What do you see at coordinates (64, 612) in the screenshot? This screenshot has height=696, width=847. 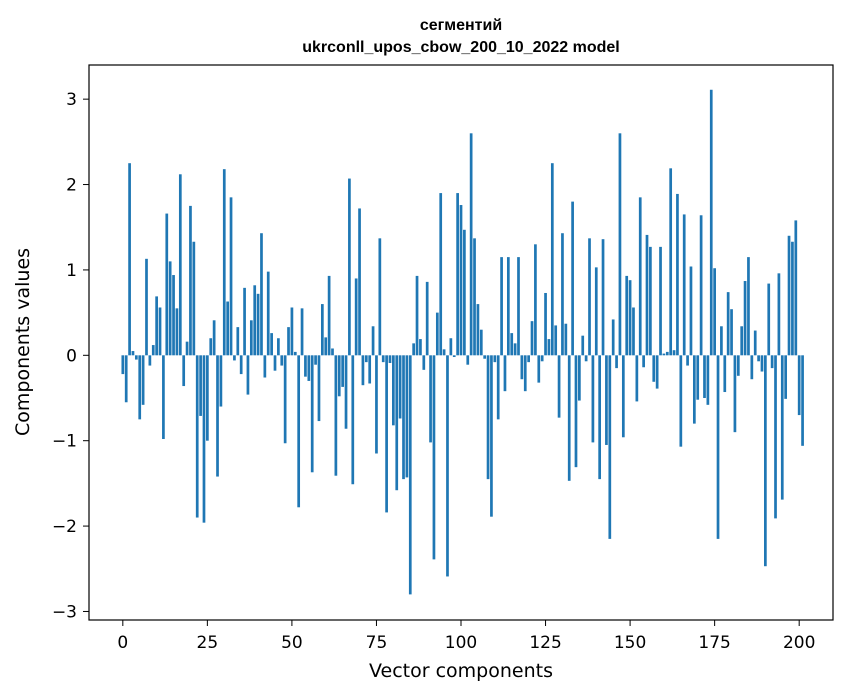 I see `y-tick-label--3: −3` at bounding box center [64, 612].